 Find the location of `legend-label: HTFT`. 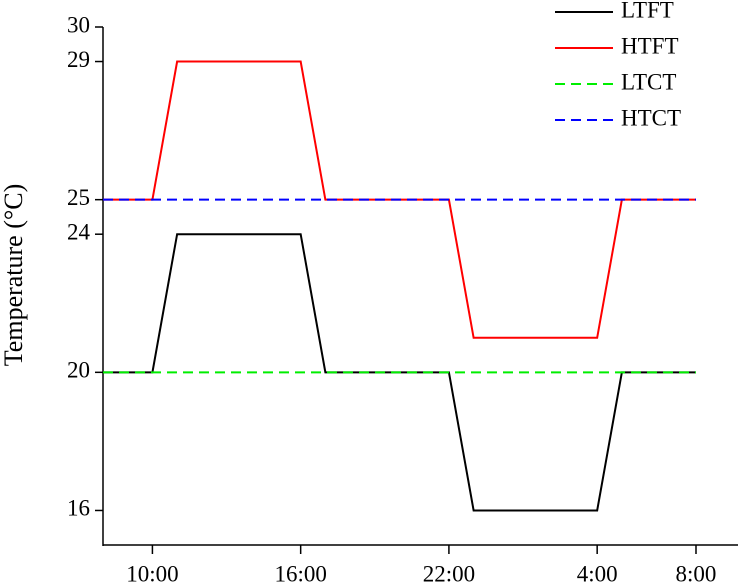

legend-label: HTFT is located at coordinates (650, 45).